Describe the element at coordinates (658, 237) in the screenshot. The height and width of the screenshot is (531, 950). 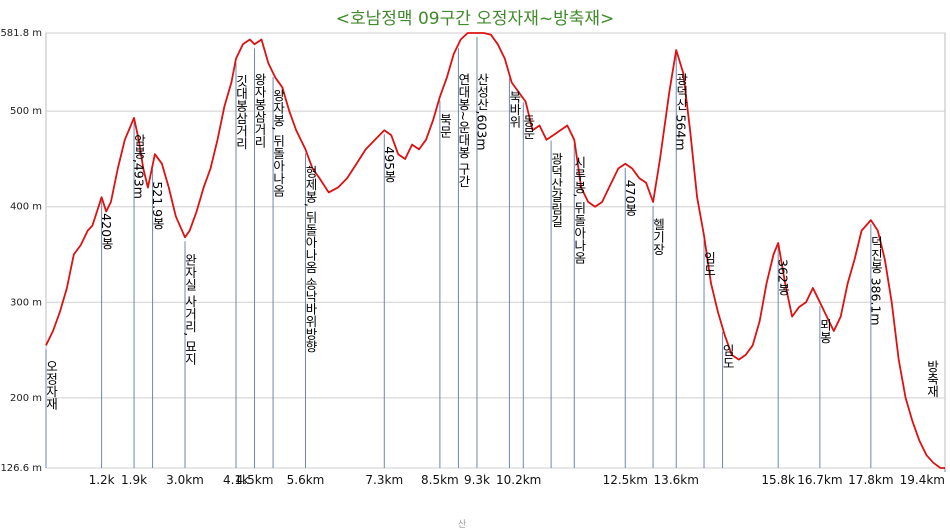
I see `waypoint-label: 헬기장` at that location.